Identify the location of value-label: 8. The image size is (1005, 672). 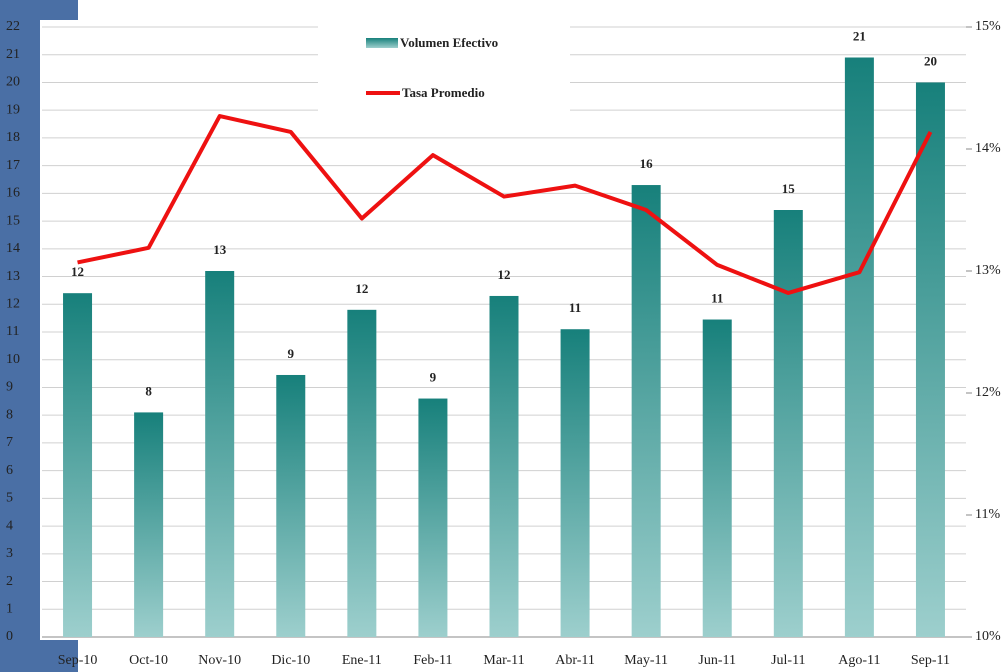
(148, 390).